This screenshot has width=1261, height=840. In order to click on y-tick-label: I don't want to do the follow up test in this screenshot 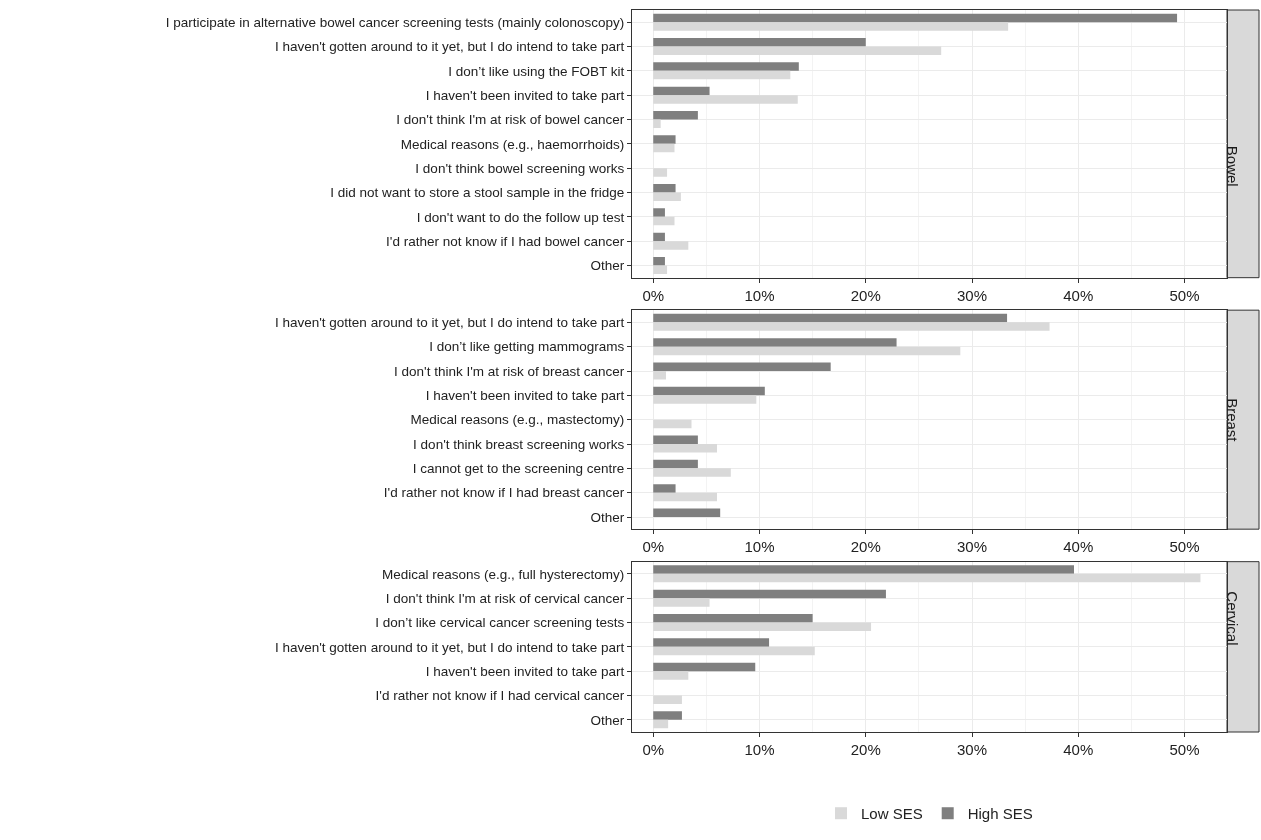, I will do `click(520, 217)`.